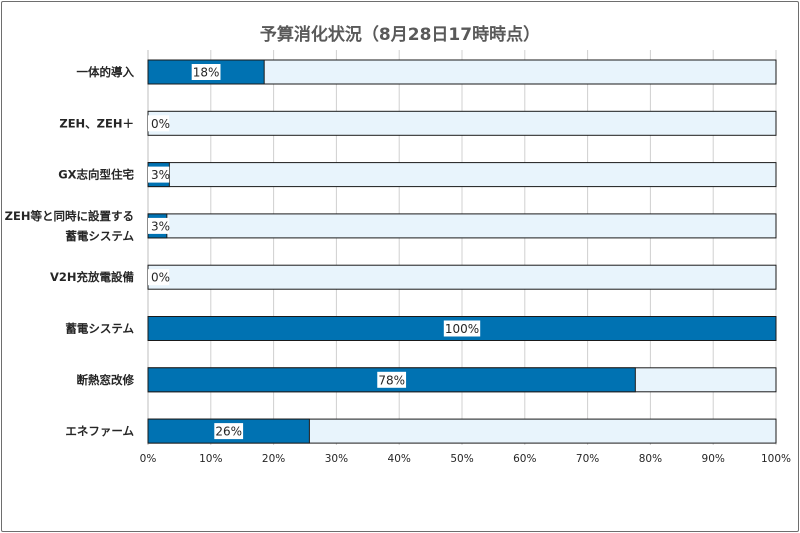 Image resolution: width=800 pixels, height=533 pixels. I want to click on x-tick-label: 90%, so click(713, 459).